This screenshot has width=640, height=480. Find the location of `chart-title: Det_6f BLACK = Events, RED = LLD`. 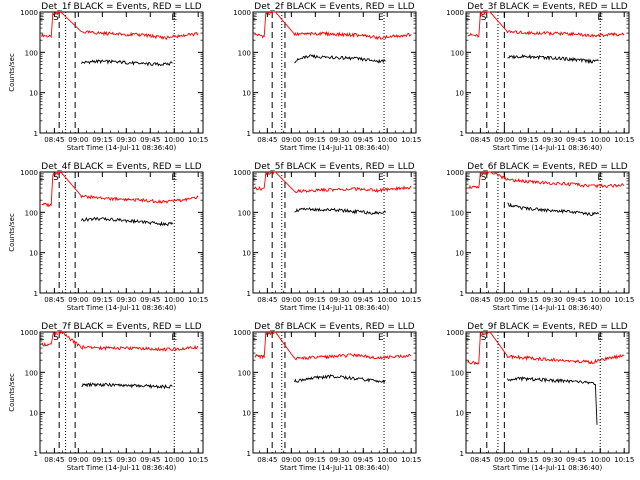

chart-title: Det_6f BLACK = Events, RED = LLD is located at coordinates (547, 167).